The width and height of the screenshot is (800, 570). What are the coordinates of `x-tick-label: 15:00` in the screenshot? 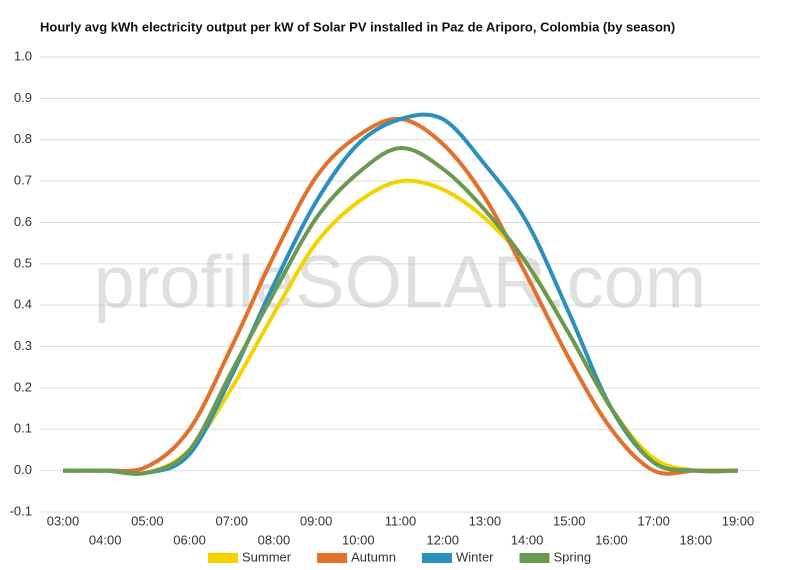 It's located at (569, 520).